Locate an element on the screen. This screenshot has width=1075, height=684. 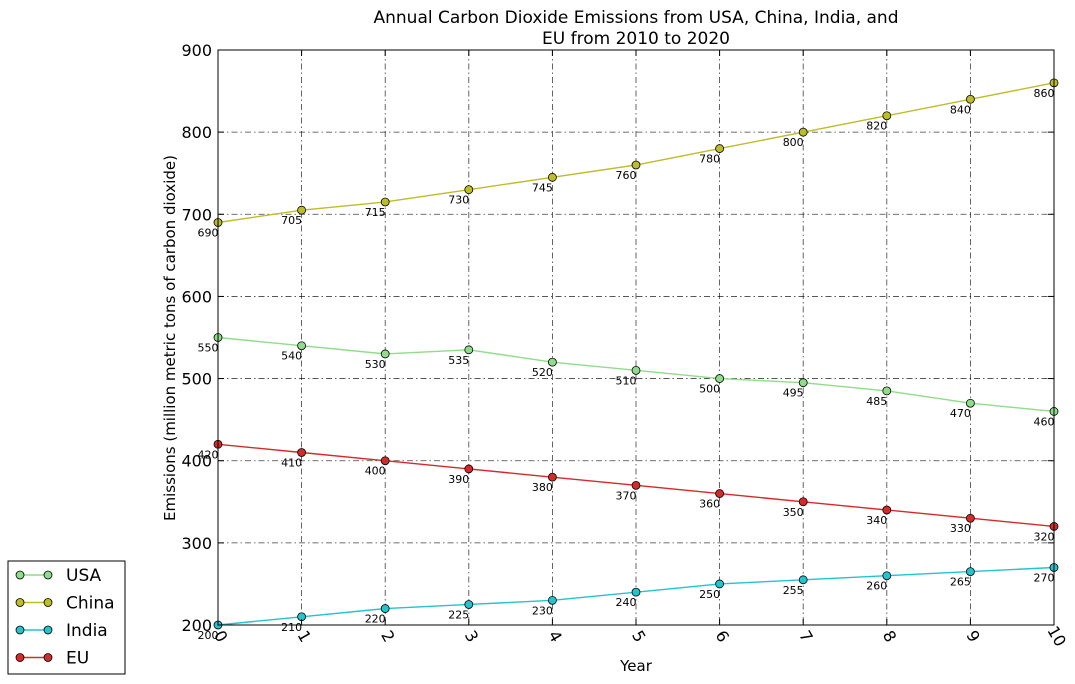
data-label-usa: 535 is located at coordinates (458, 360).